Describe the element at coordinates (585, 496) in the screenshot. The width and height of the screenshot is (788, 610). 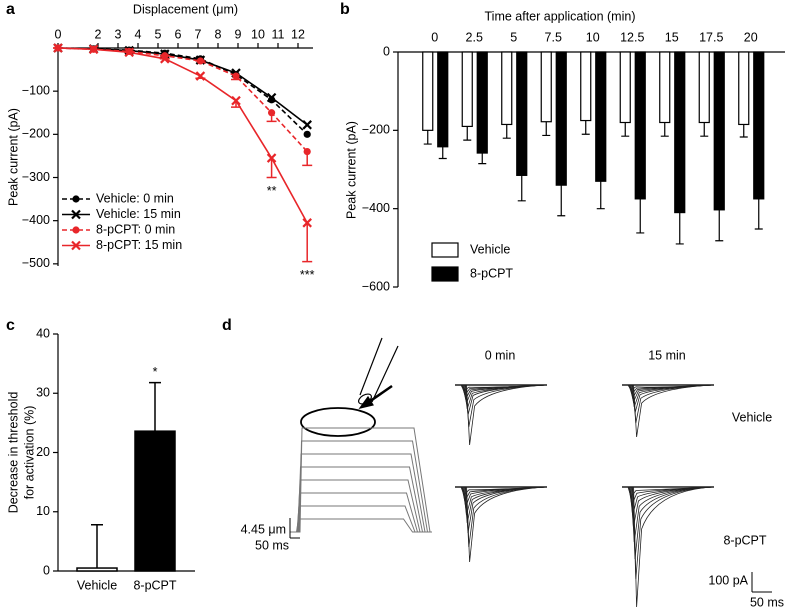
I see `current-traces` at that location.